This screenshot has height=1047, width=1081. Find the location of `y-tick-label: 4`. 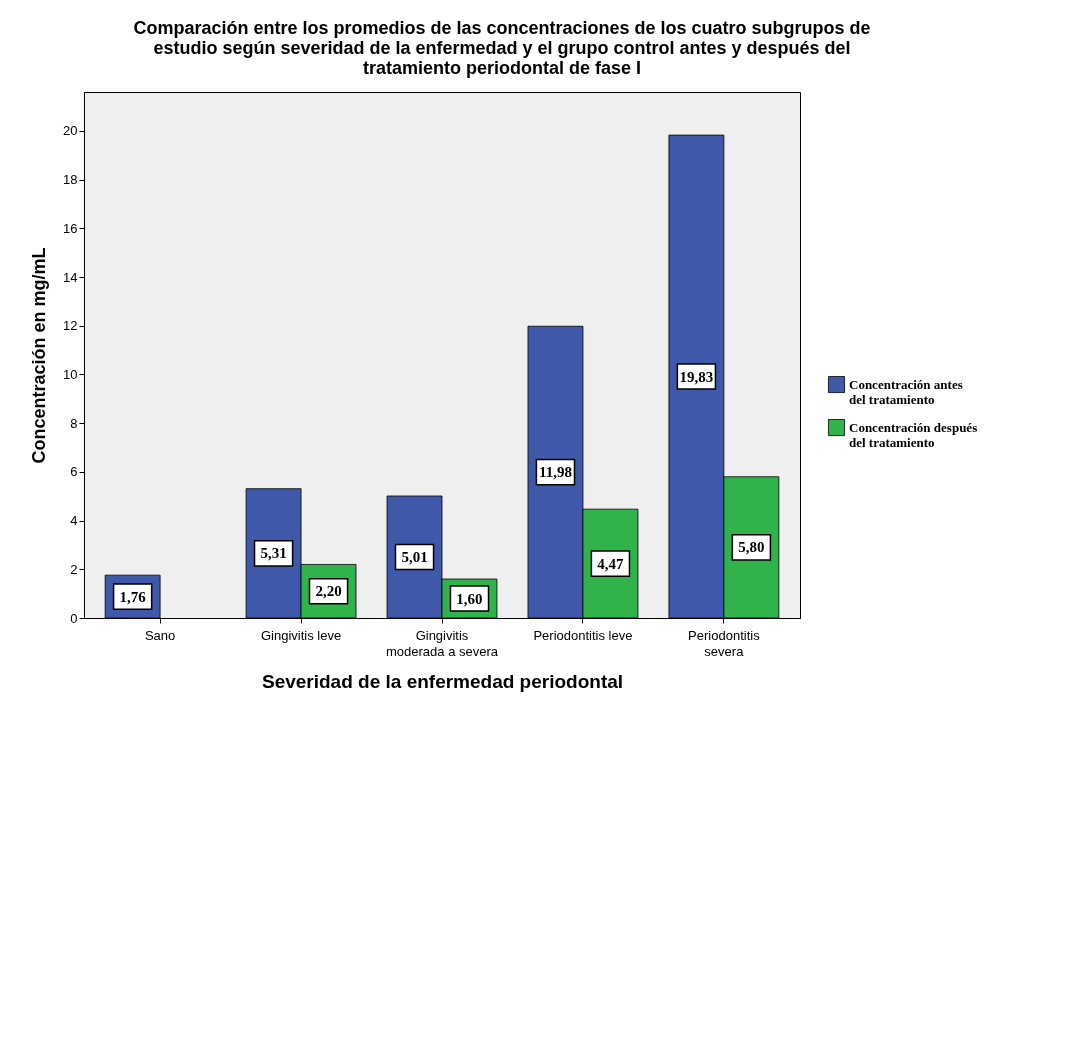

y-tick-label: 4 is located at coordinates (74, 521).